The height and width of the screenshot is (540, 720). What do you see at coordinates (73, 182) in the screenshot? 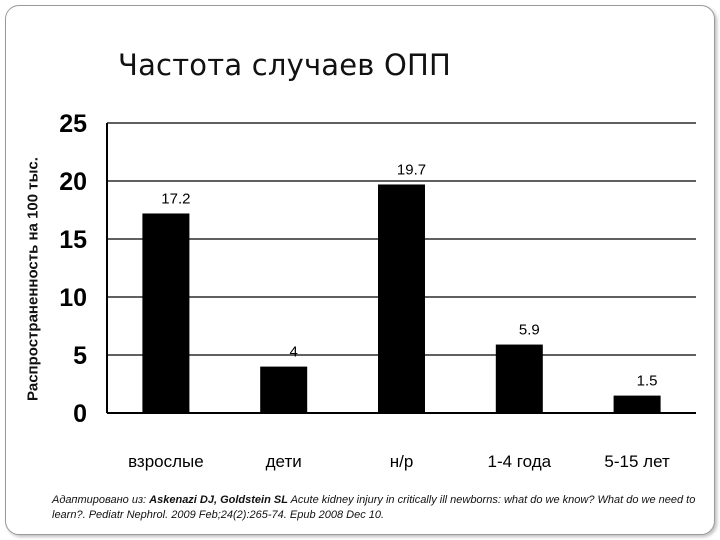
I see `y-tick-label: 20` at bounding box center [73, 182].